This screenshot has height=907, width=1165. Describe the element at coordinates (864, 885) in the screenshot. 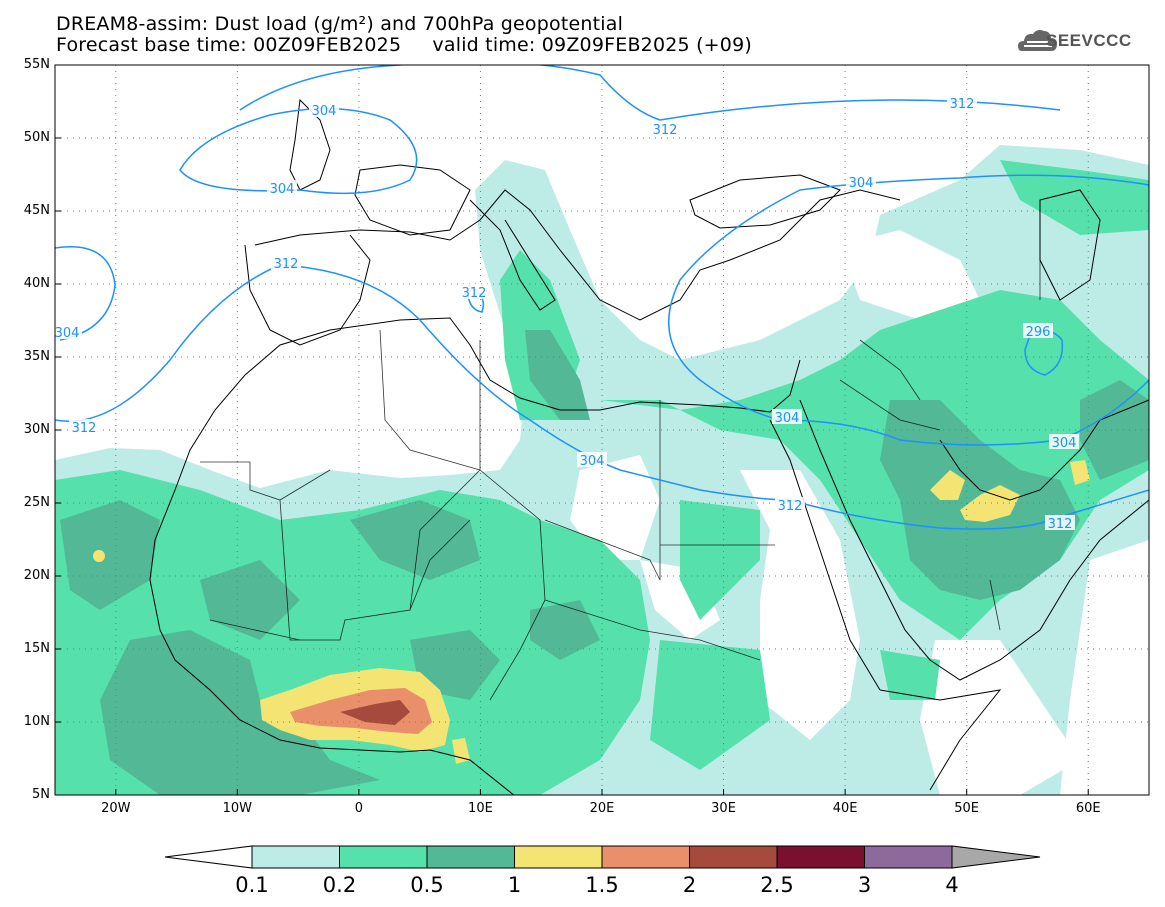

I see `colorbar-label: 3` at that location.